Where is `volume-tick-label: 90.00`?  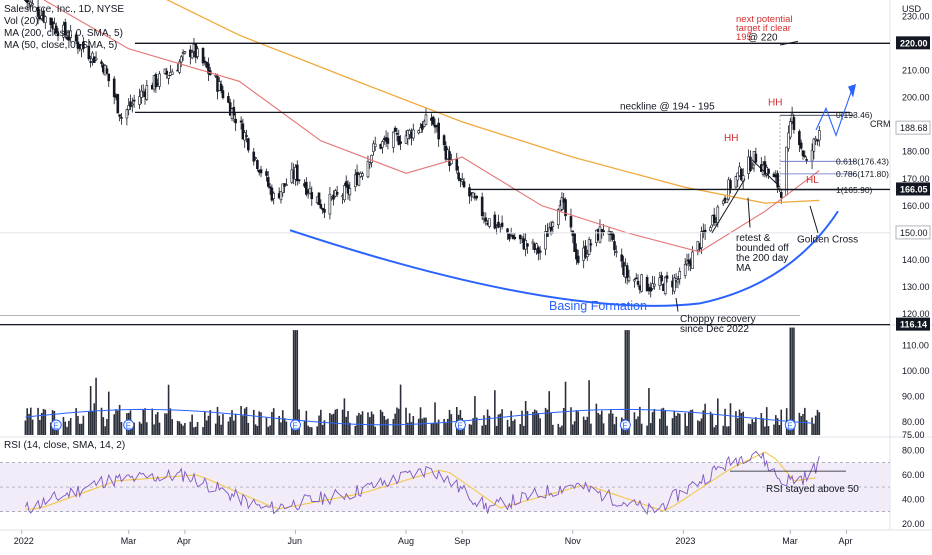
volume-tick-label: 90.00 is located at coordinates (913, 397).